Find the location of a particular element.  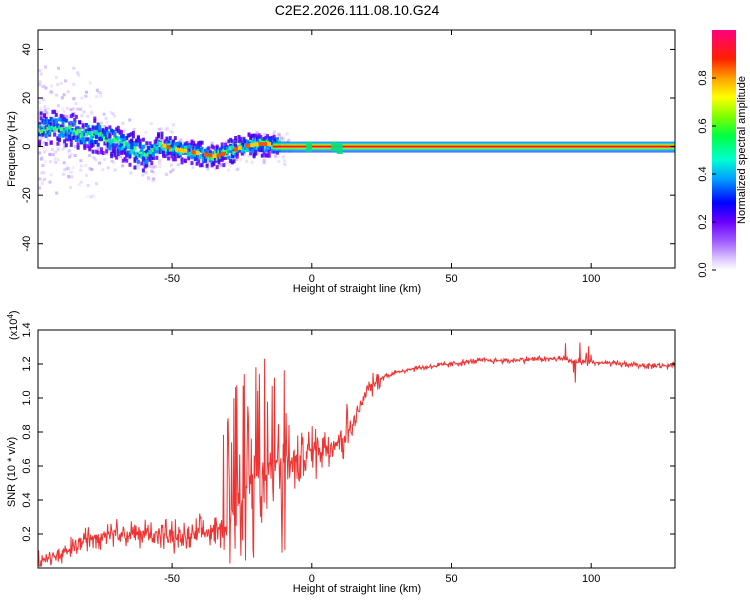

colorbar-ticks: 0.0 0.2 0.4 0.6 0.8 is located at coordinates (706, 174).